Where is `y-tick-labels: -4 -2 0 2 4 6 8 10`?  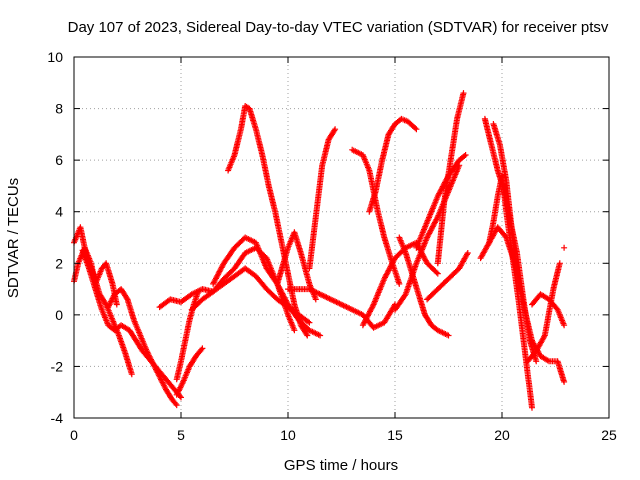
y-tick-labels: -4 -2 0 2 4 6 8 10 is located at coordinates (55, 237).